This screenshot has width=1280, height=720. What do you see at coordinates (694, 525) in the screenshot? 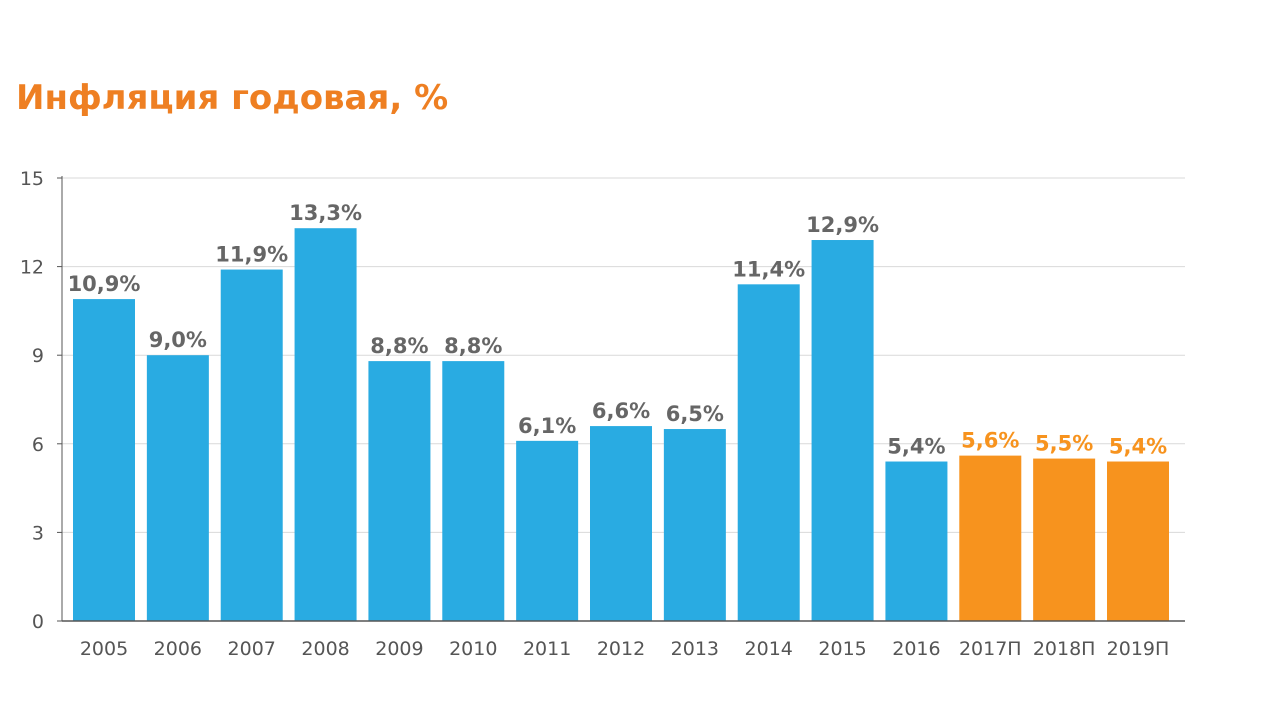
I see `bar-2013` at bounding box center [694, 525].